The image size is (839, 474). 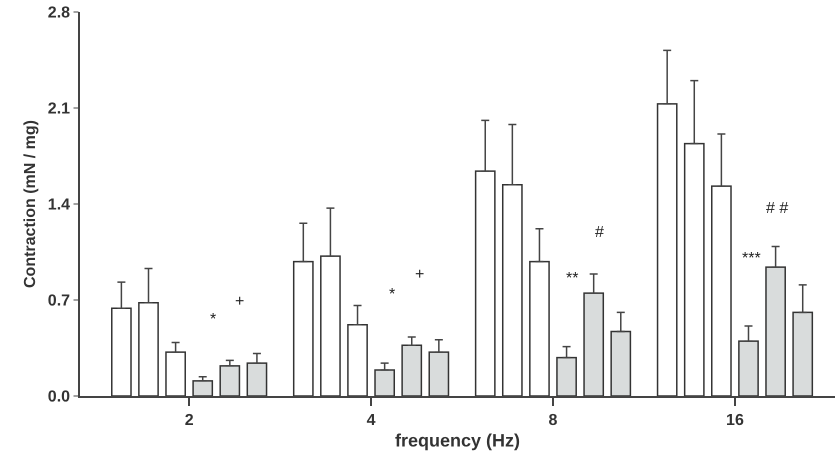 I want to click on annotation: #, so click(x=599, y=232).